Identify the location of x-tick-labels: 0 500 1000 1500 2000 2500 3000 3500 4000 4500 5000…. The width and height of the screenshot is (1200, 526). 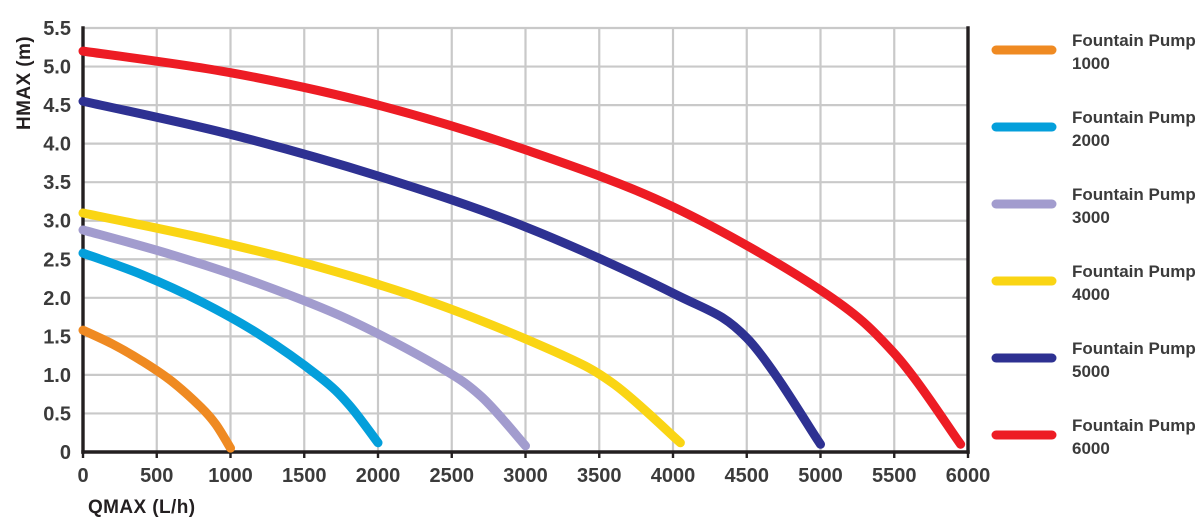
(533, 476).